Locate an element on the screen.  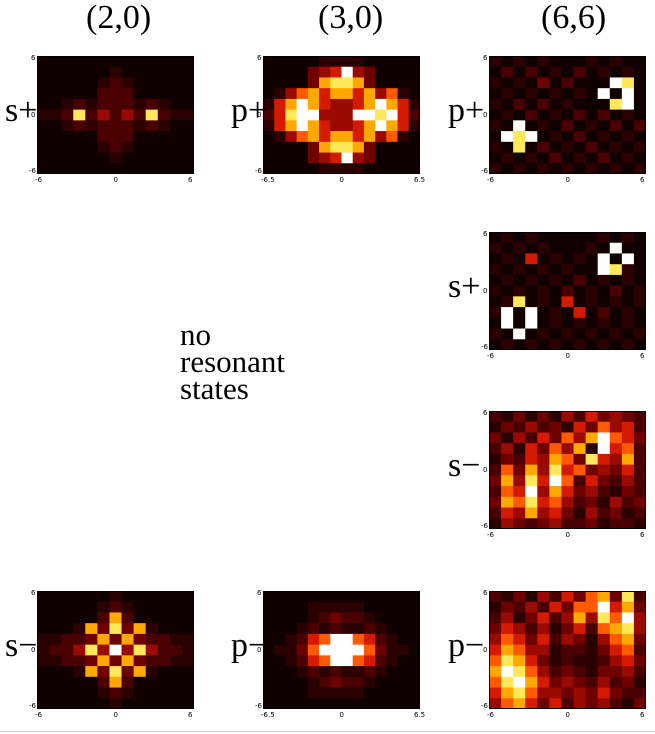
x-tick-mid: 0 is located at coordinates (567, 356).